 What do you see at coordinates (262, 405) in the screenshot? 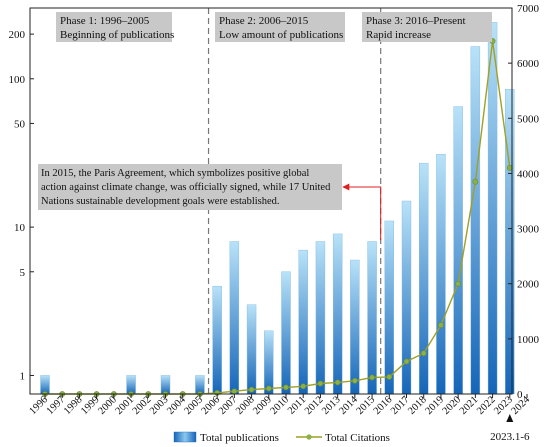
I see `x-label-2009: 2009` at bounding box center [262, 405].